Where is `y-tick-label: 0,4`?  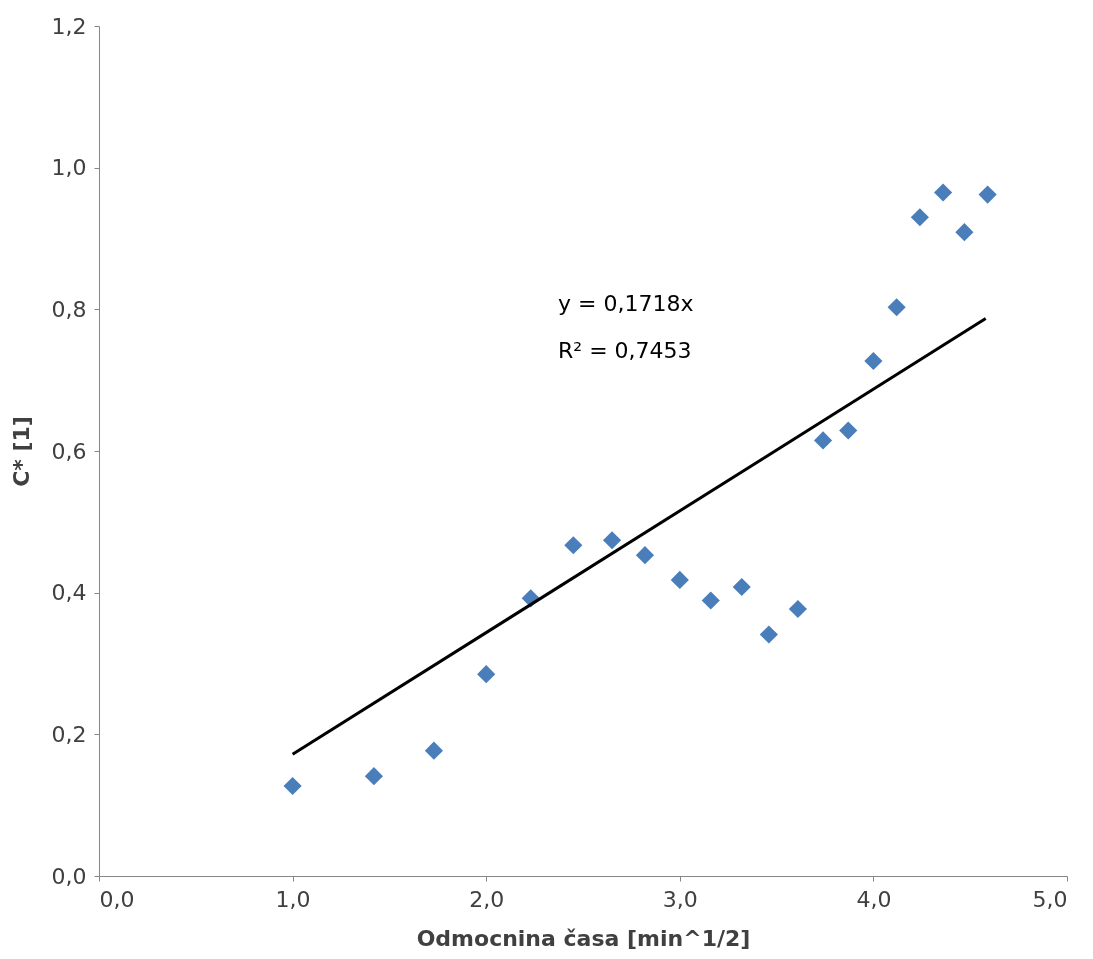
y-tick-label: 0,4 is located at coordinates (69, 593).